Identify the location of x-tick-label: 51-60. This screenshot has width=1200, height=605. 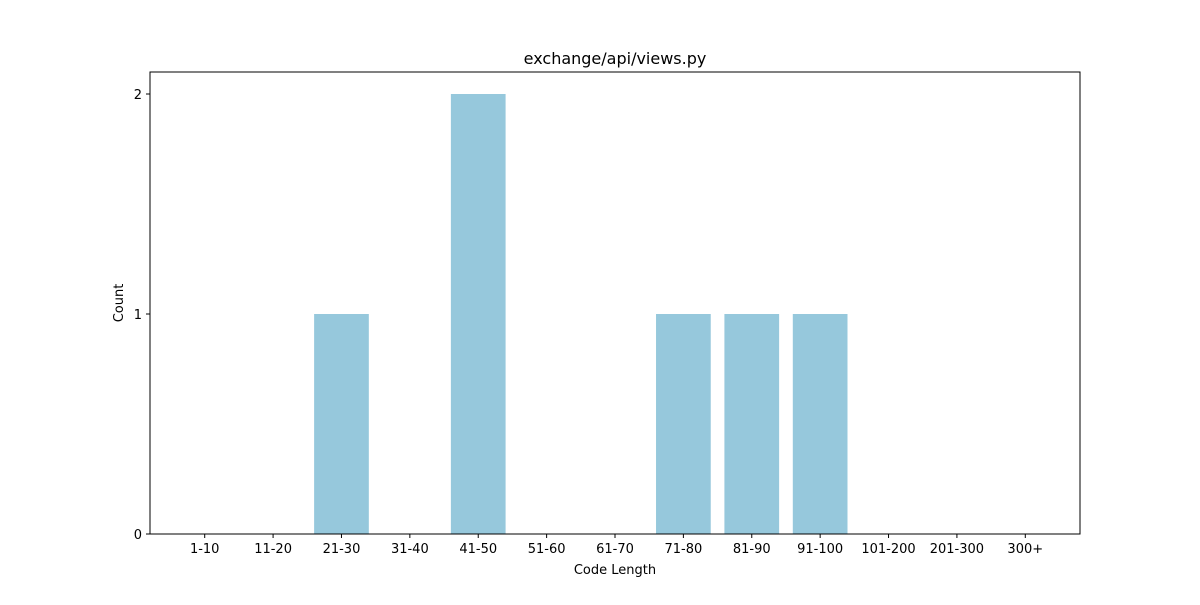
(547, 549).